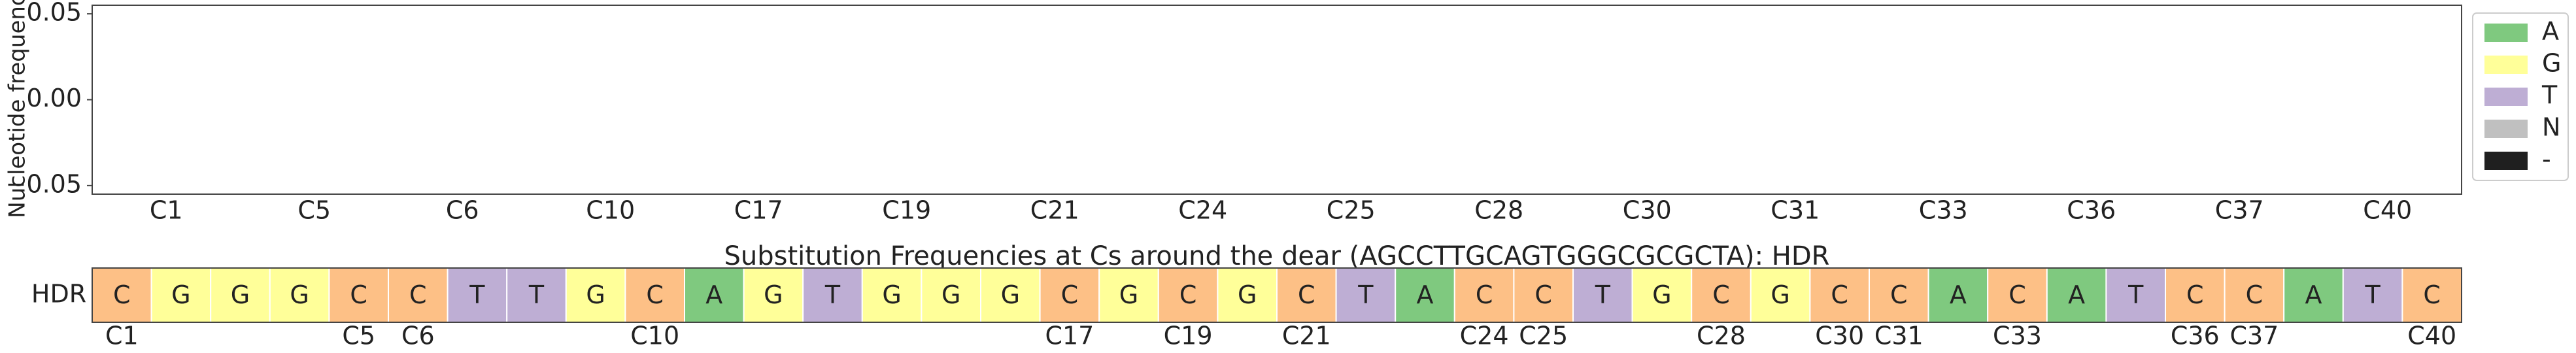  I want to click on x-tick-label: C19, so click(906, 210).